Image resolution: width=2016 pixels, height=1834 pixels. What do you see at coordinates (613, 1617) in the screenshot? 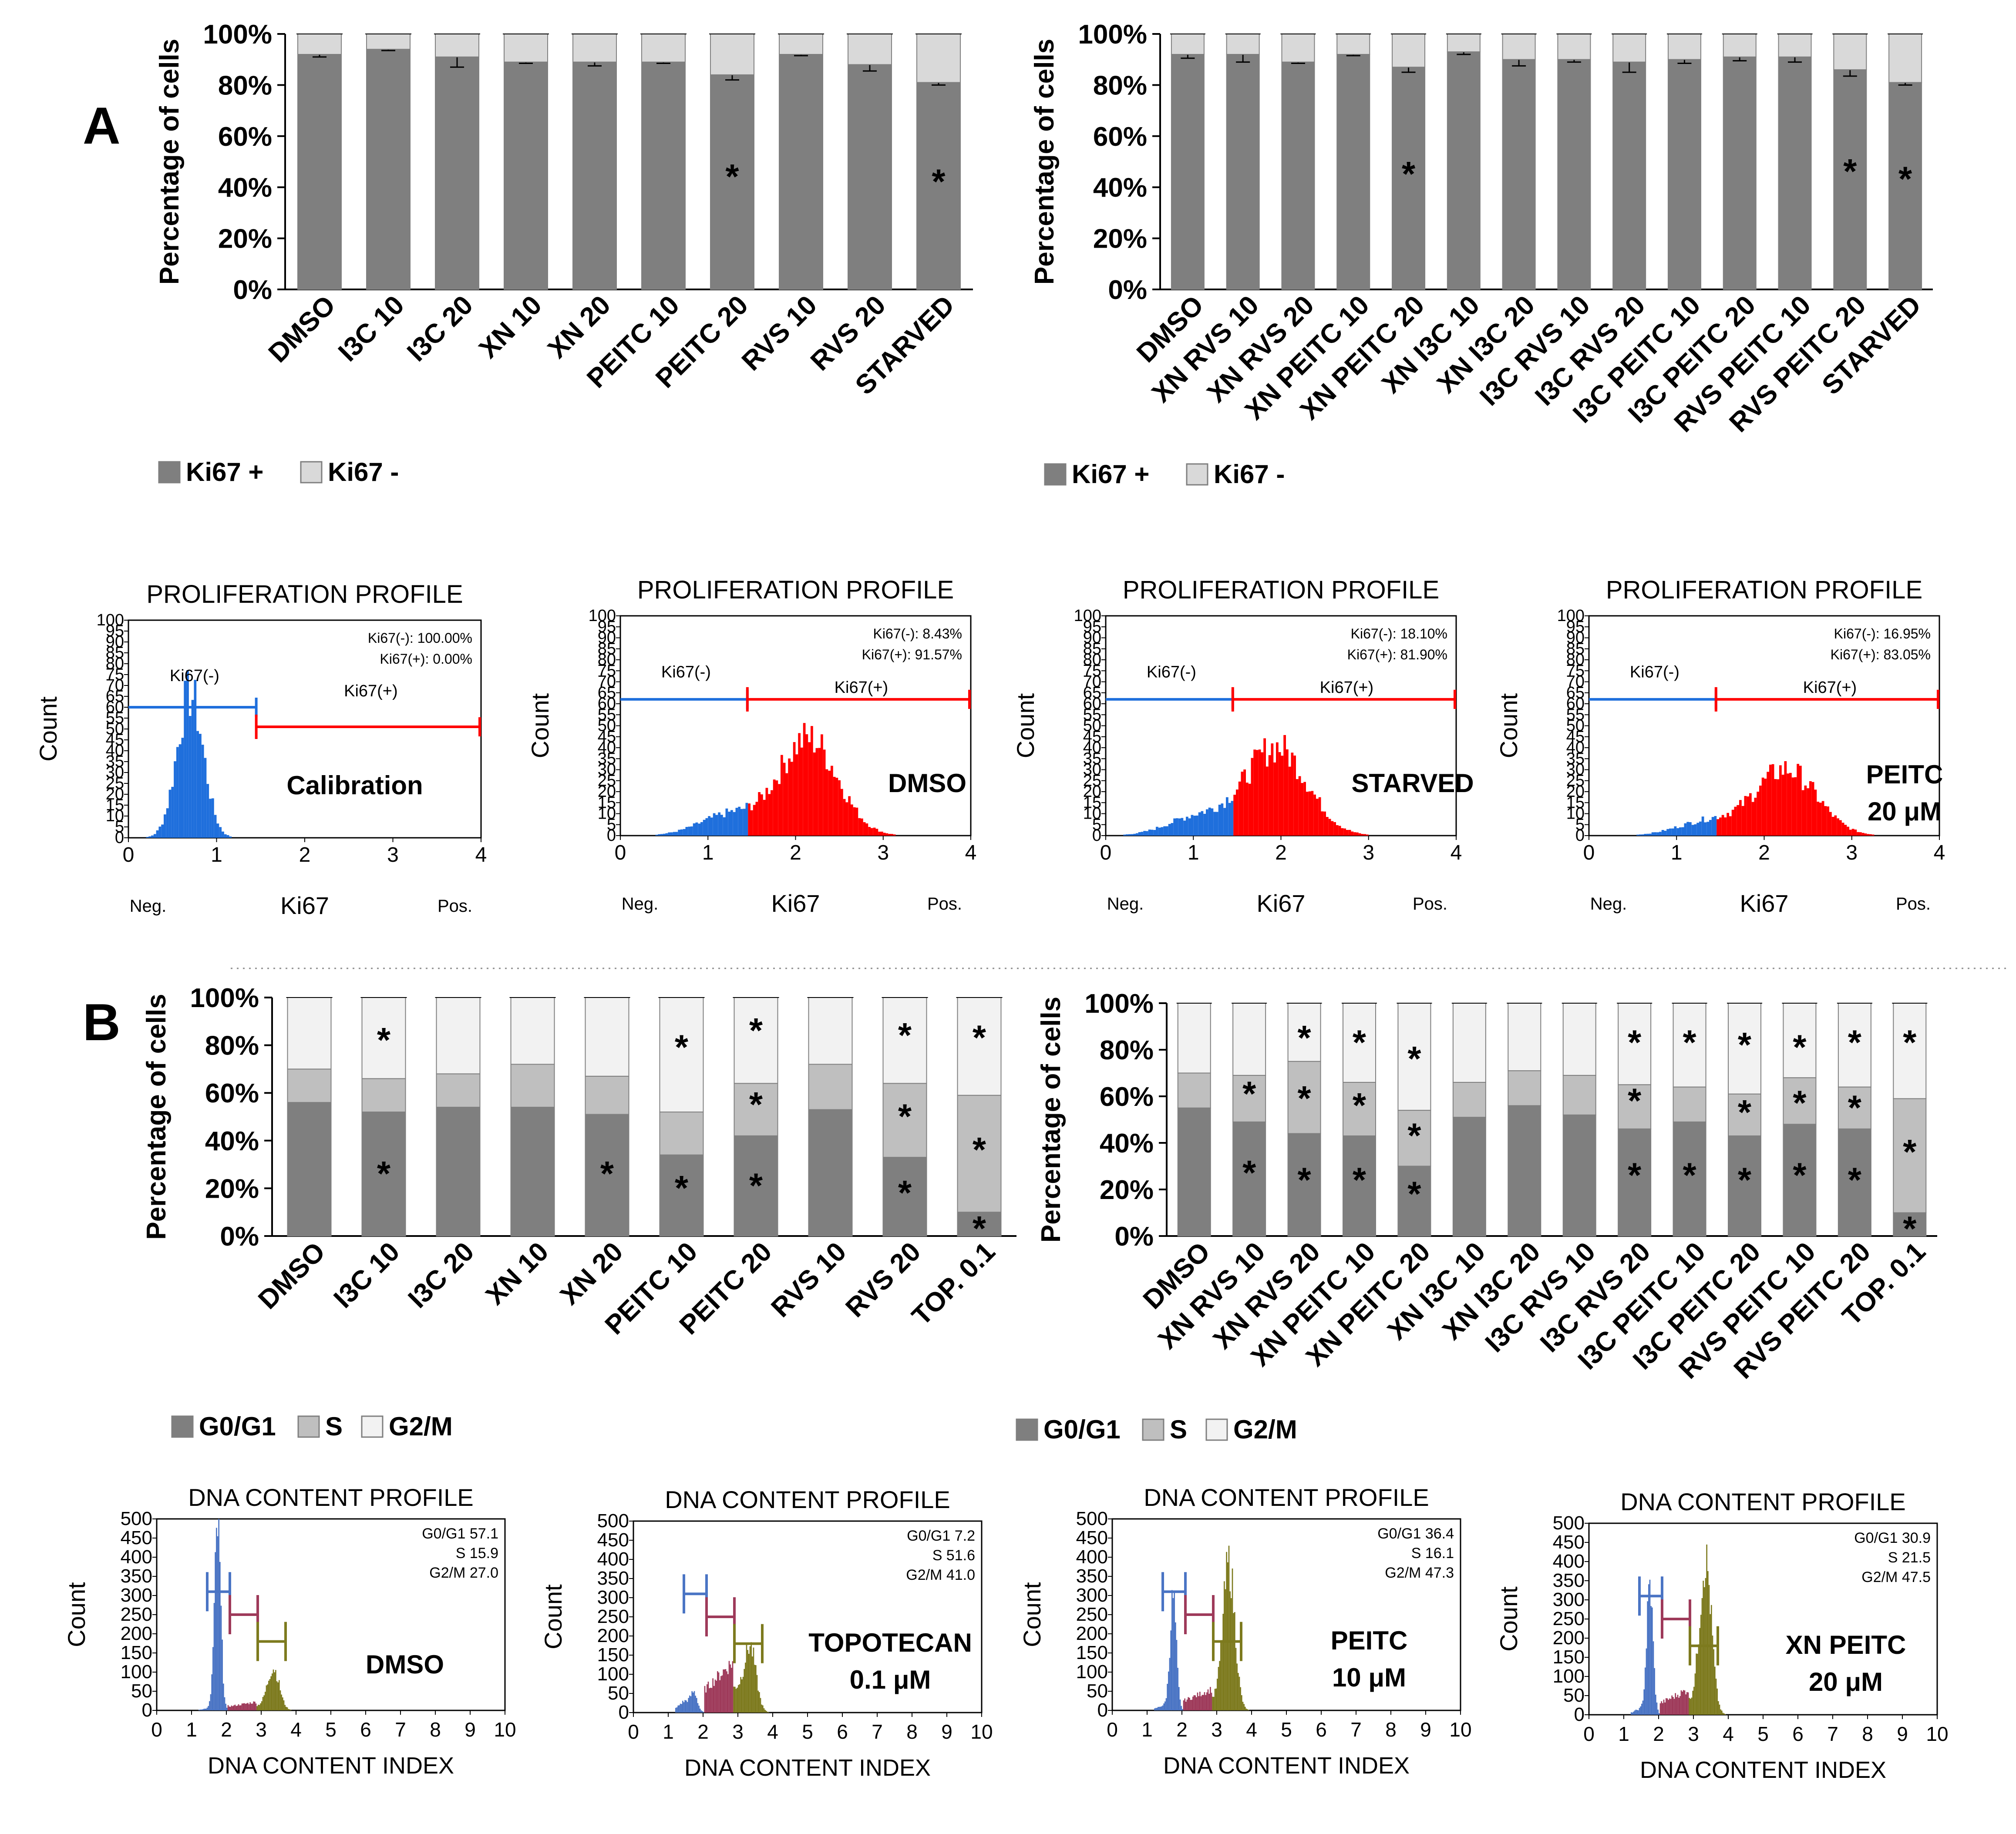
I see `y-tick-label: 250` at bounding box center [613, 1617].